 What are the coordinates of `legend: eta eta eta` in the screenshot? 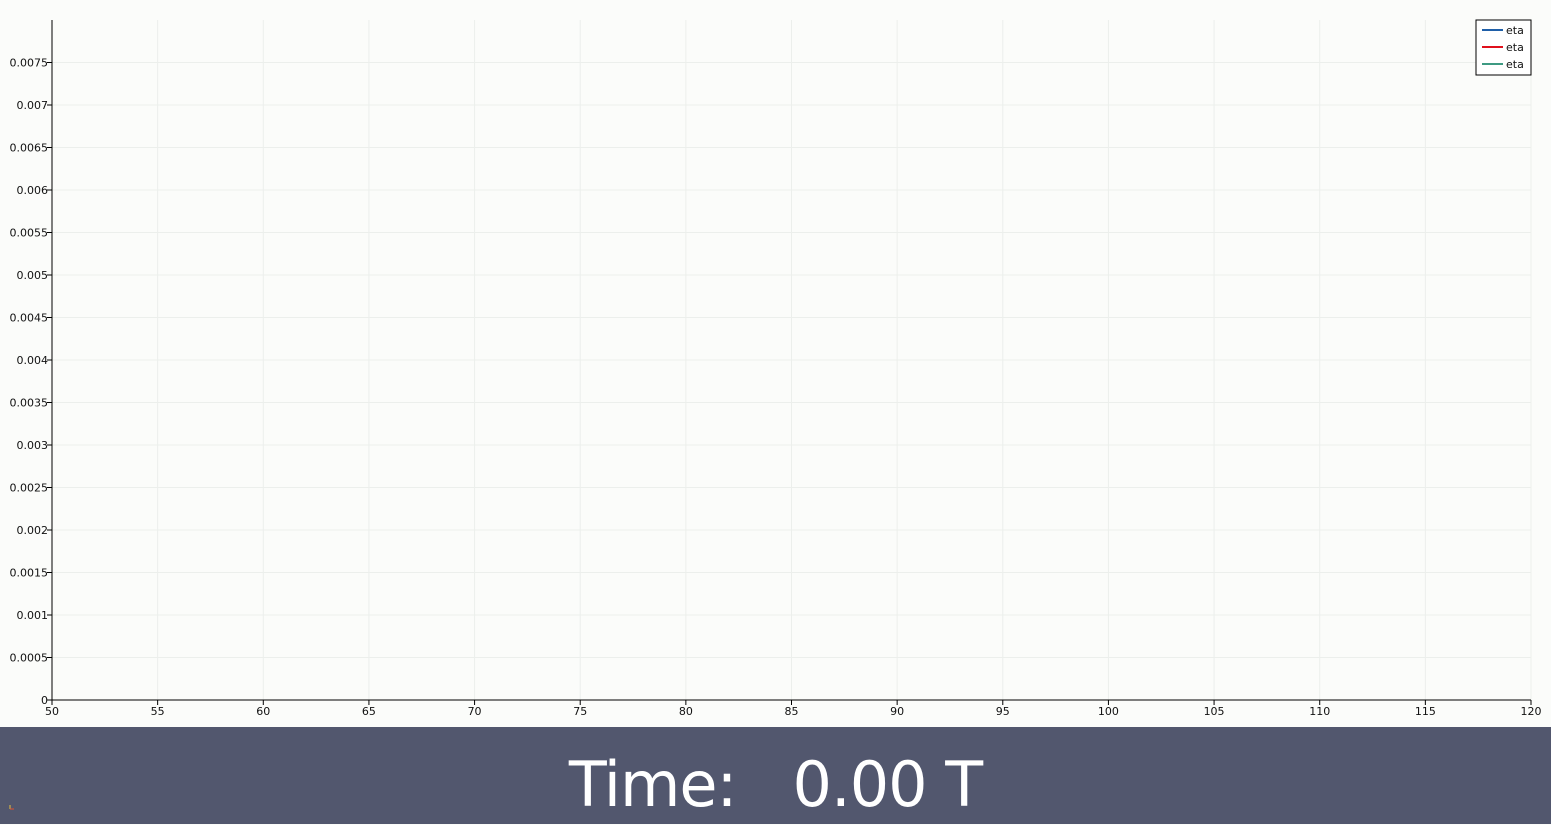 It's located at (1503, 47).